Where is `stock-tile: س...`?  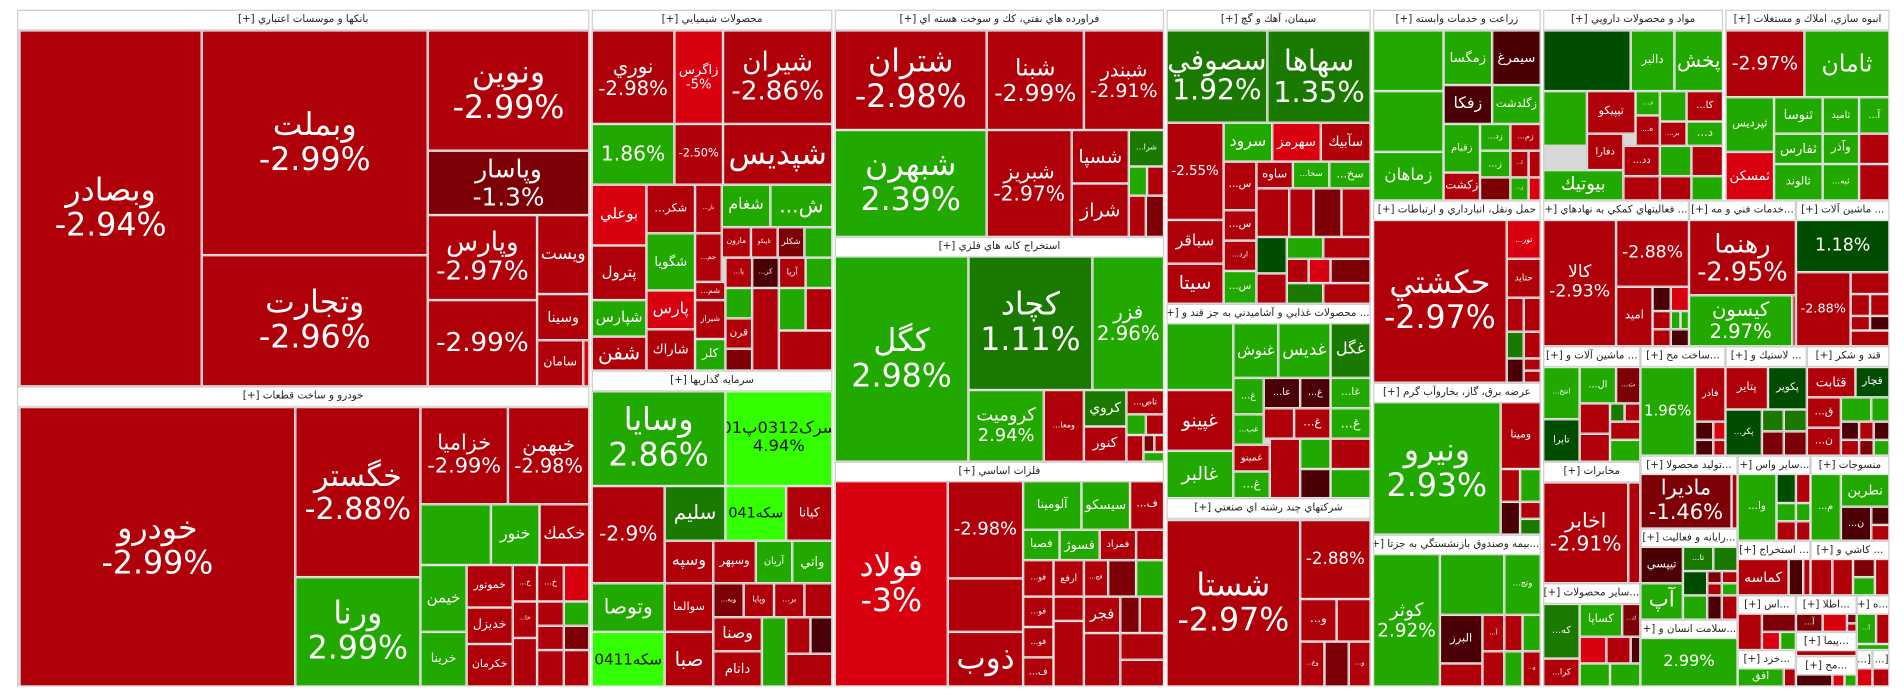 stock-tile: س... is located at coordinates (1240, 225).